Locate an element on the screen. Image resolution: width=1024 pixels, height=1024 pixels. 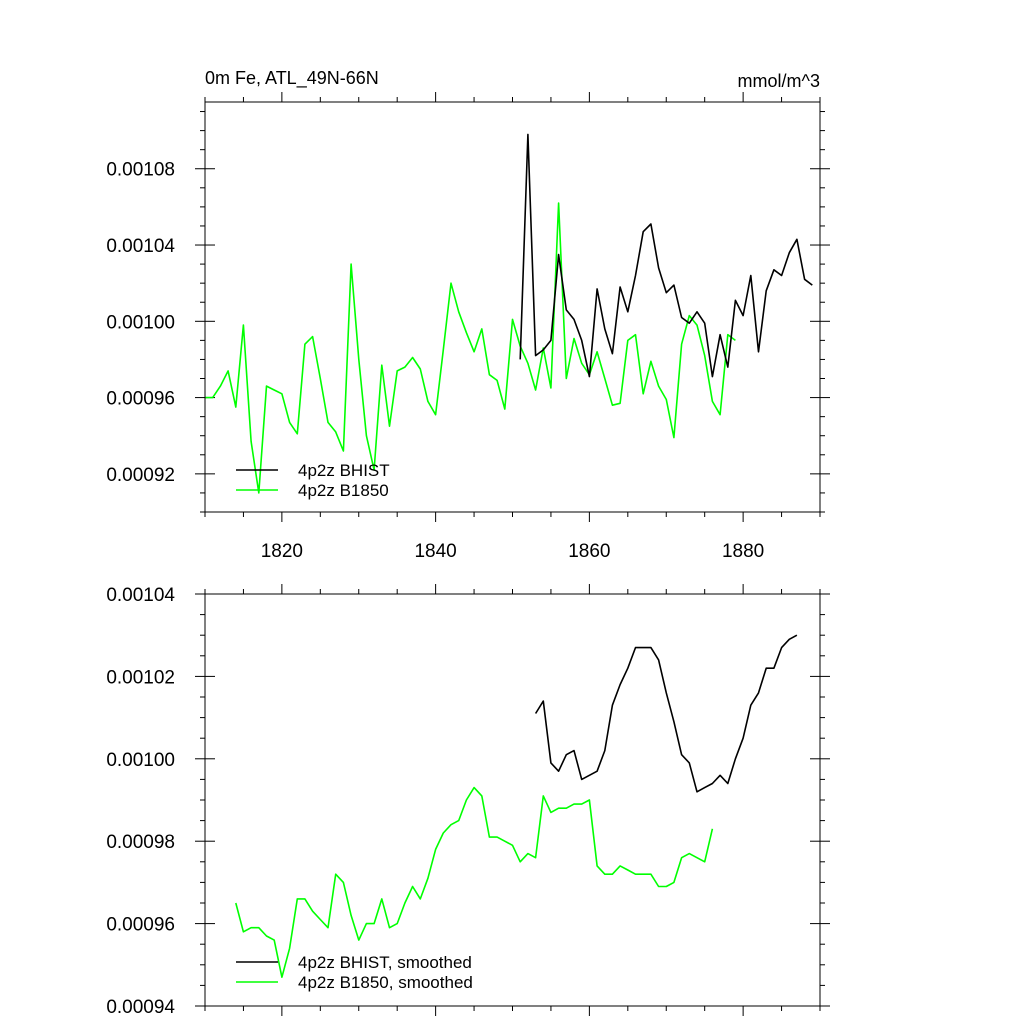
x-tick-label: 1880 is located at coordinates (743, 551).